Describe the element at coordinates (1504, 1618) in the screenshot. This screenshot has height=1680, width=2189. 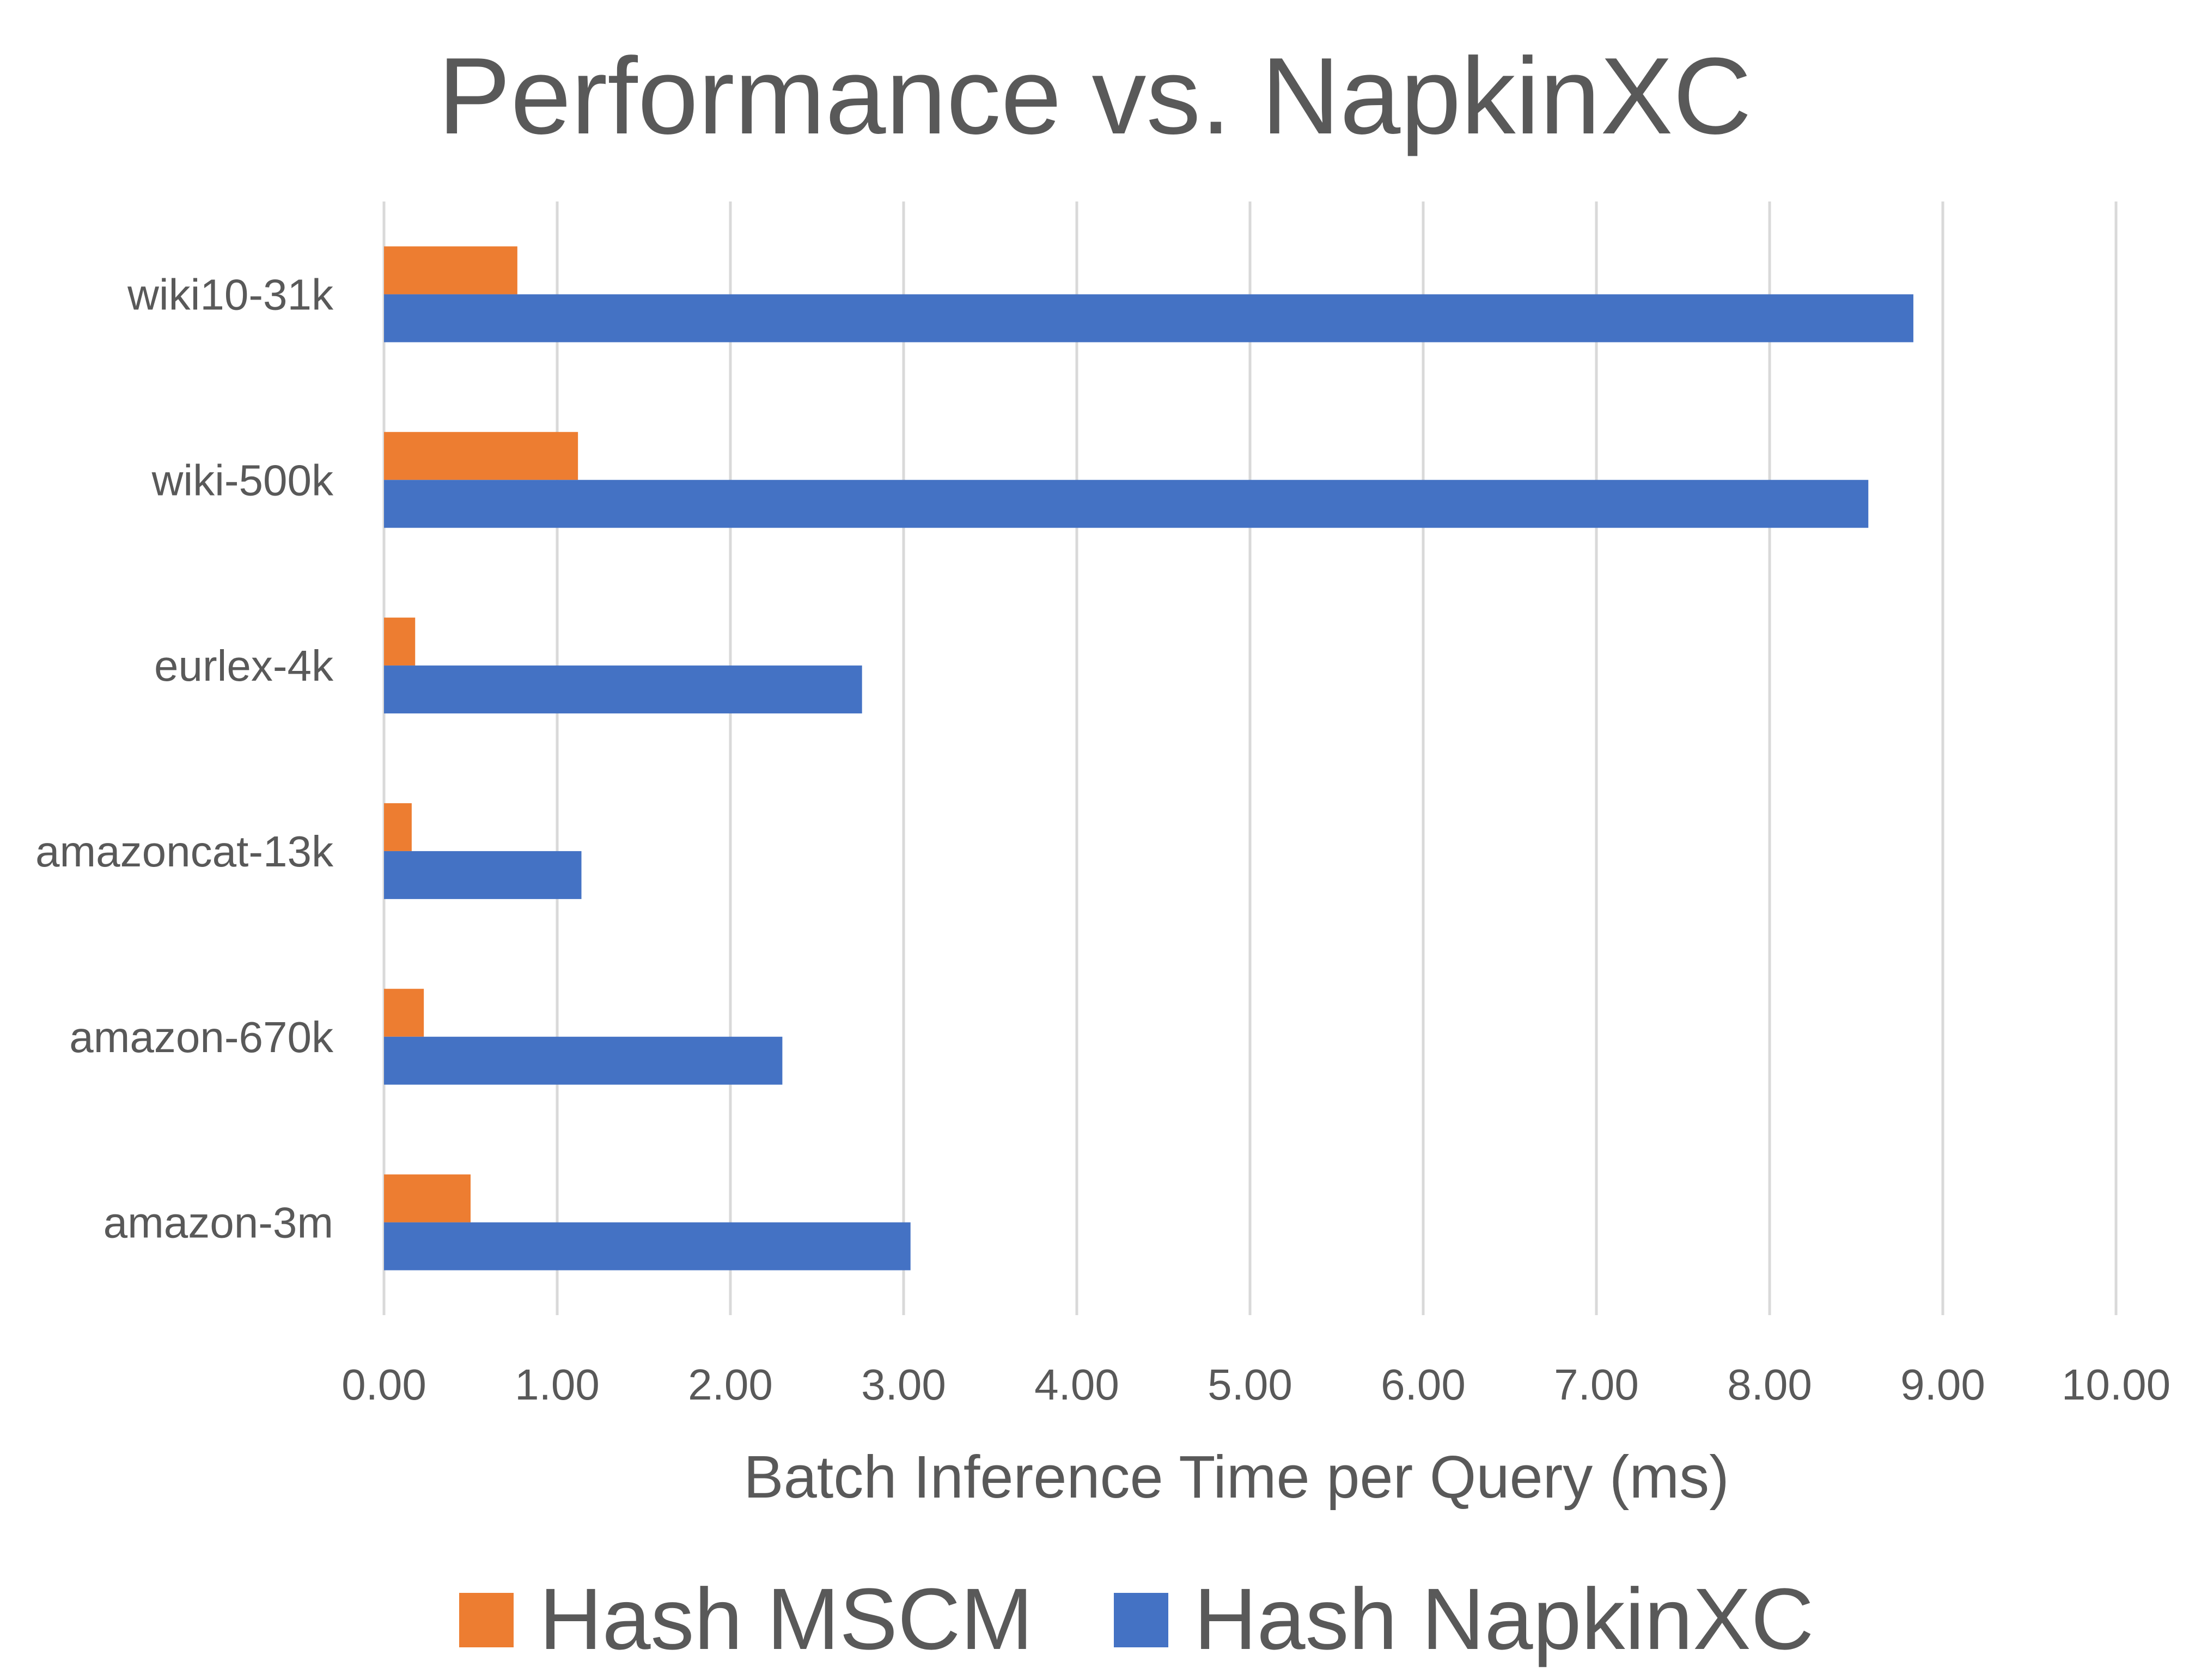
I see `legend-label-1: Hash NapkinXC` at that location.